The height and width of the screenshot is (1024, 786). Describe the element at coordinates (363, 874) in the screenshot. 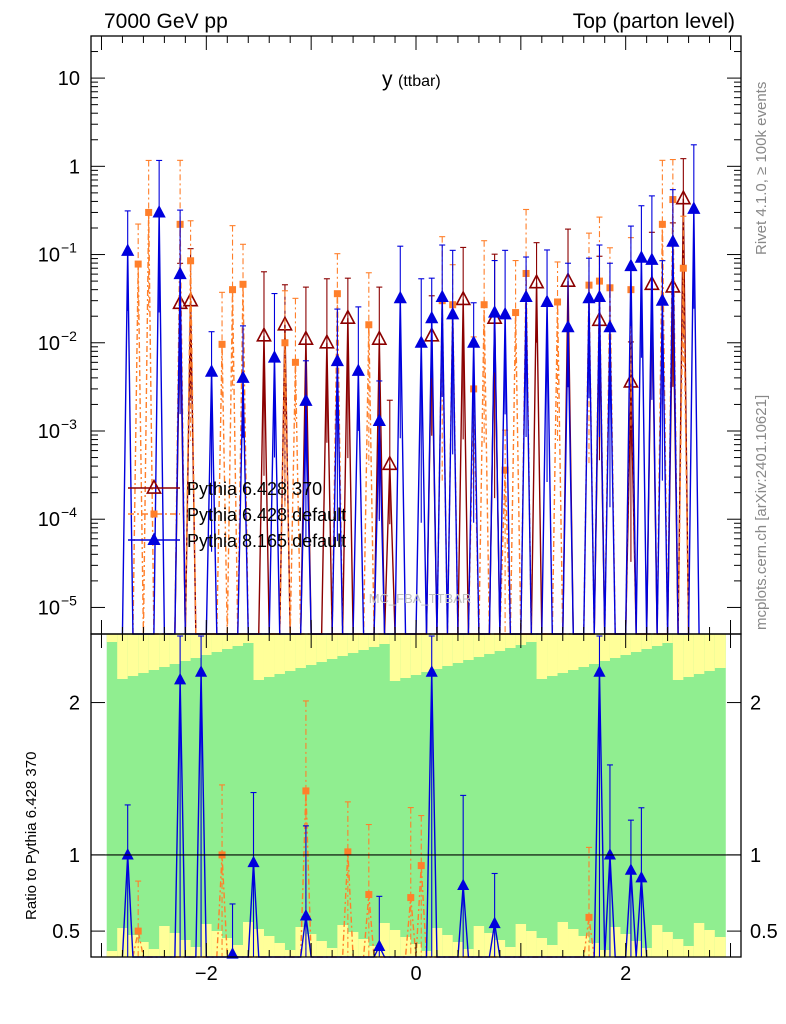

I see `ratio-line` at that location.